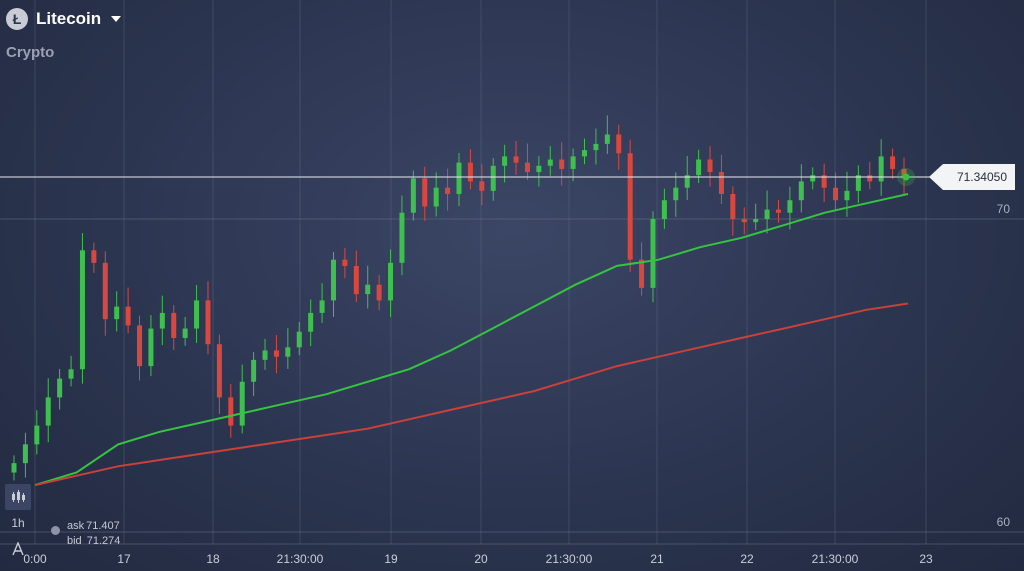 The width and height of the screenshot is (1024, 571). Describe the element at coordinates (1004, 209) in the screenshot. I see `y-tick-label: 70` at that location.